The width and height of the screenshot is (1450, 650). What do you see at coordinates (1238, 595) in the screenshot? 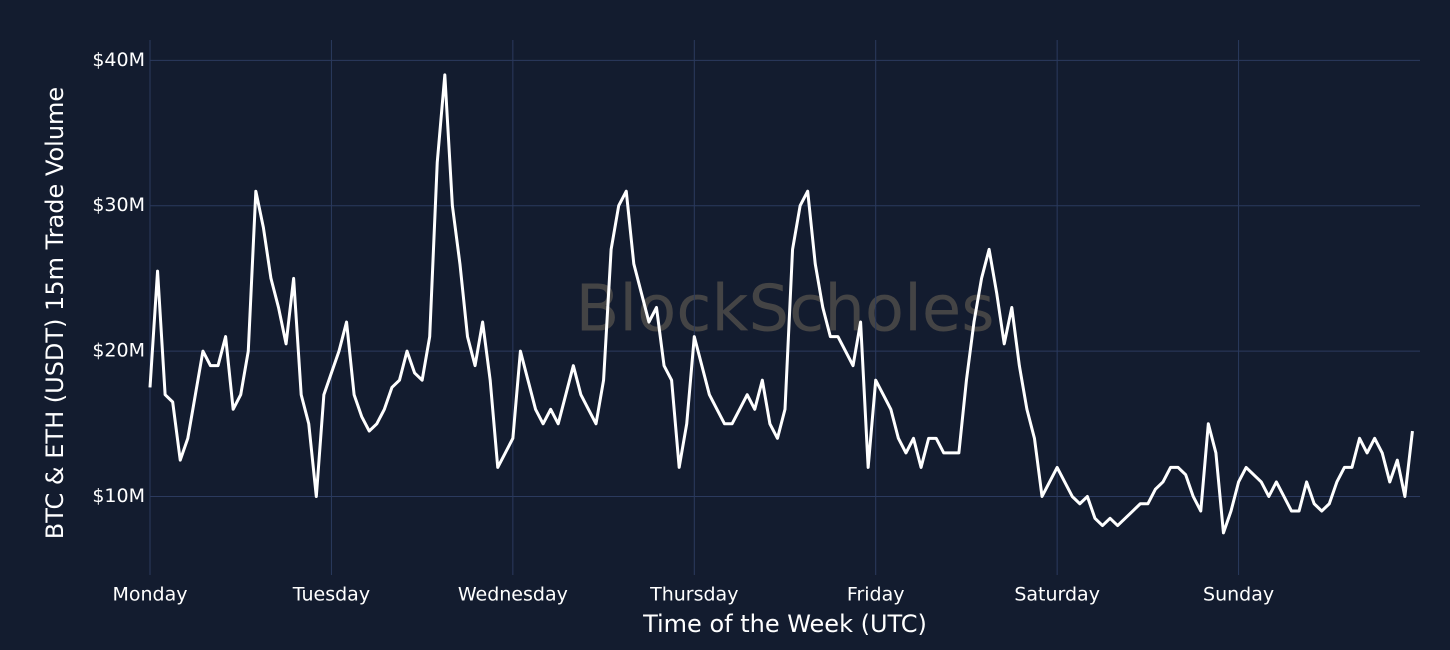
I see `x-tick-label: Sunday` at bounding box center [1238, 595].